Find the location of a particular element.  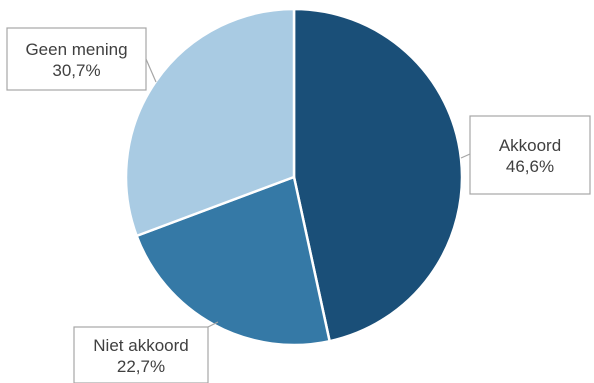

data-label-value-akkoord: 46,6% is located at coordinates (530, 166).